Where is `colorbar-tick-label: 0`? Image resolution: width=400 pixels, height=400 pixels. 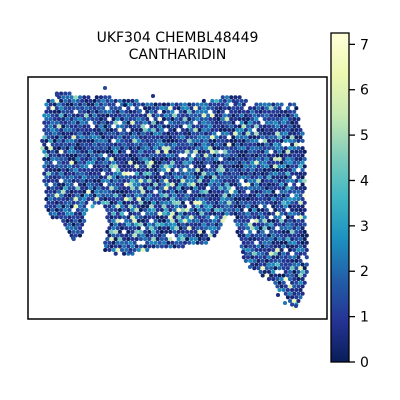
colorbar-tick-label: 0 is located at coordinates (364, 363).